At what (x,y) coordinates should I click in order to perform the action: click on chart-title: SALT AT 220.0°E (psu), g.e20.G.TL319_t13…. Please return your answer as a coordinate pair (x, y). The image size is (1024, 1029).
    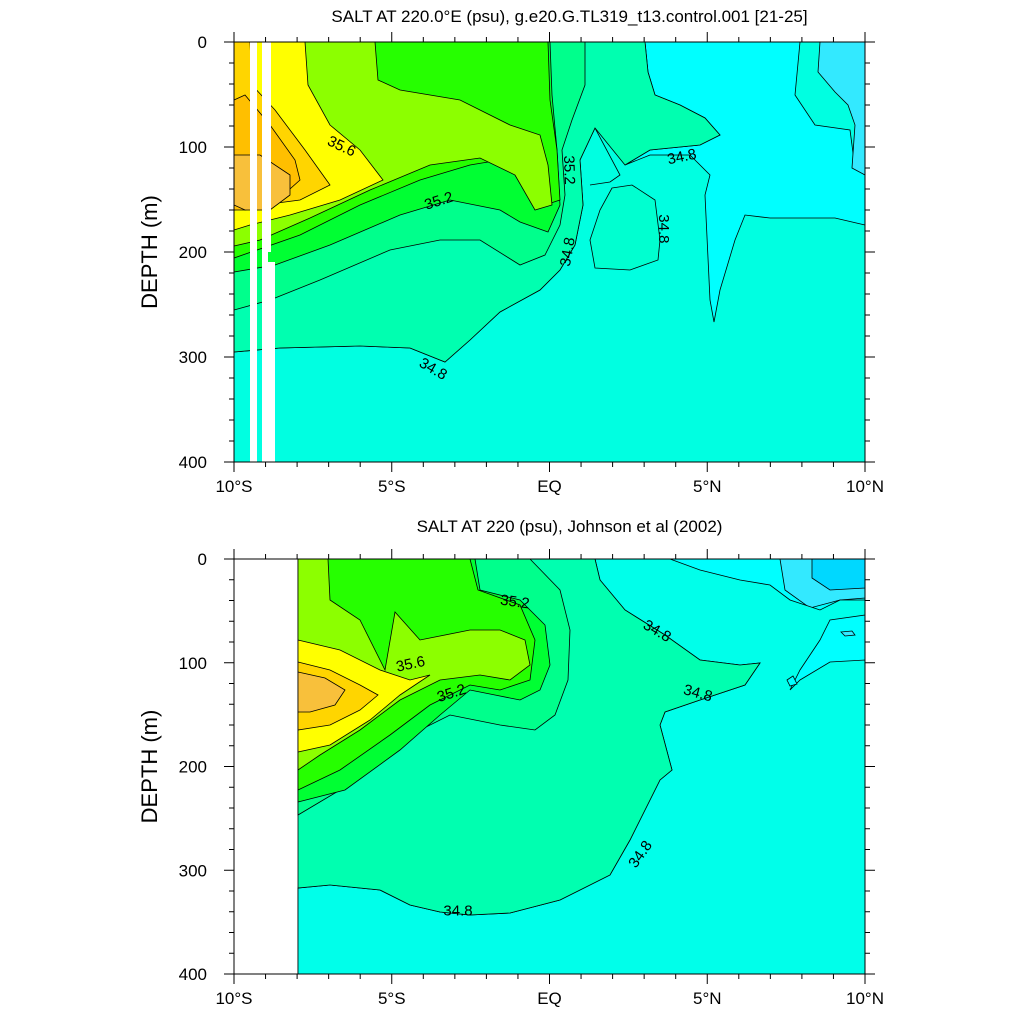
    Looking at the image, I should click on (569, 16).